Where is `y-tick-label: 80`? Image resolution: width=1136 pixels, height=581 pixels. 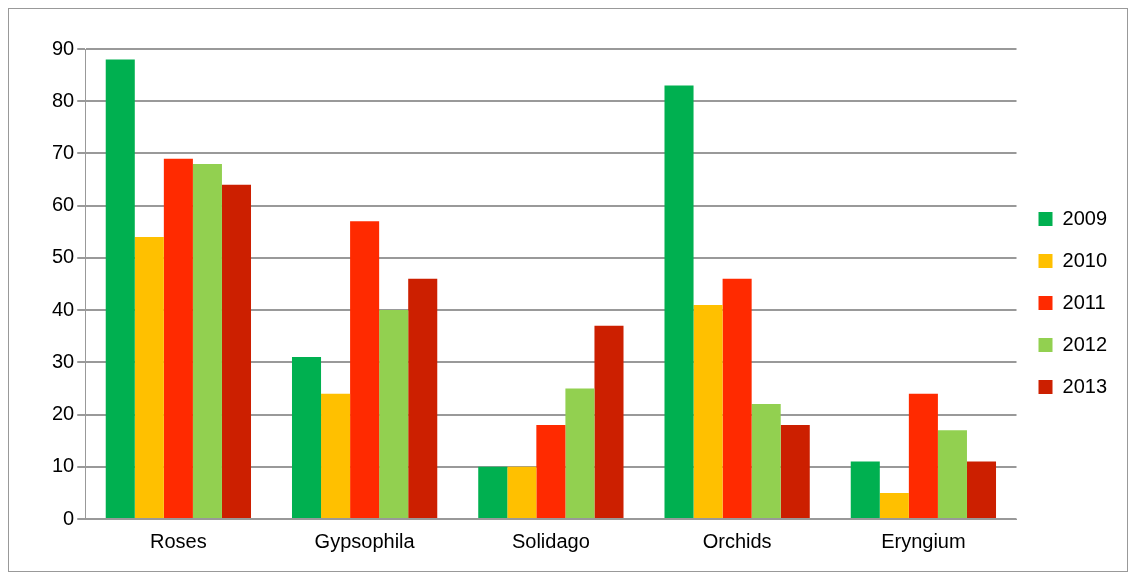 y-tick-label: 80 is located at coordinates (63, 99).